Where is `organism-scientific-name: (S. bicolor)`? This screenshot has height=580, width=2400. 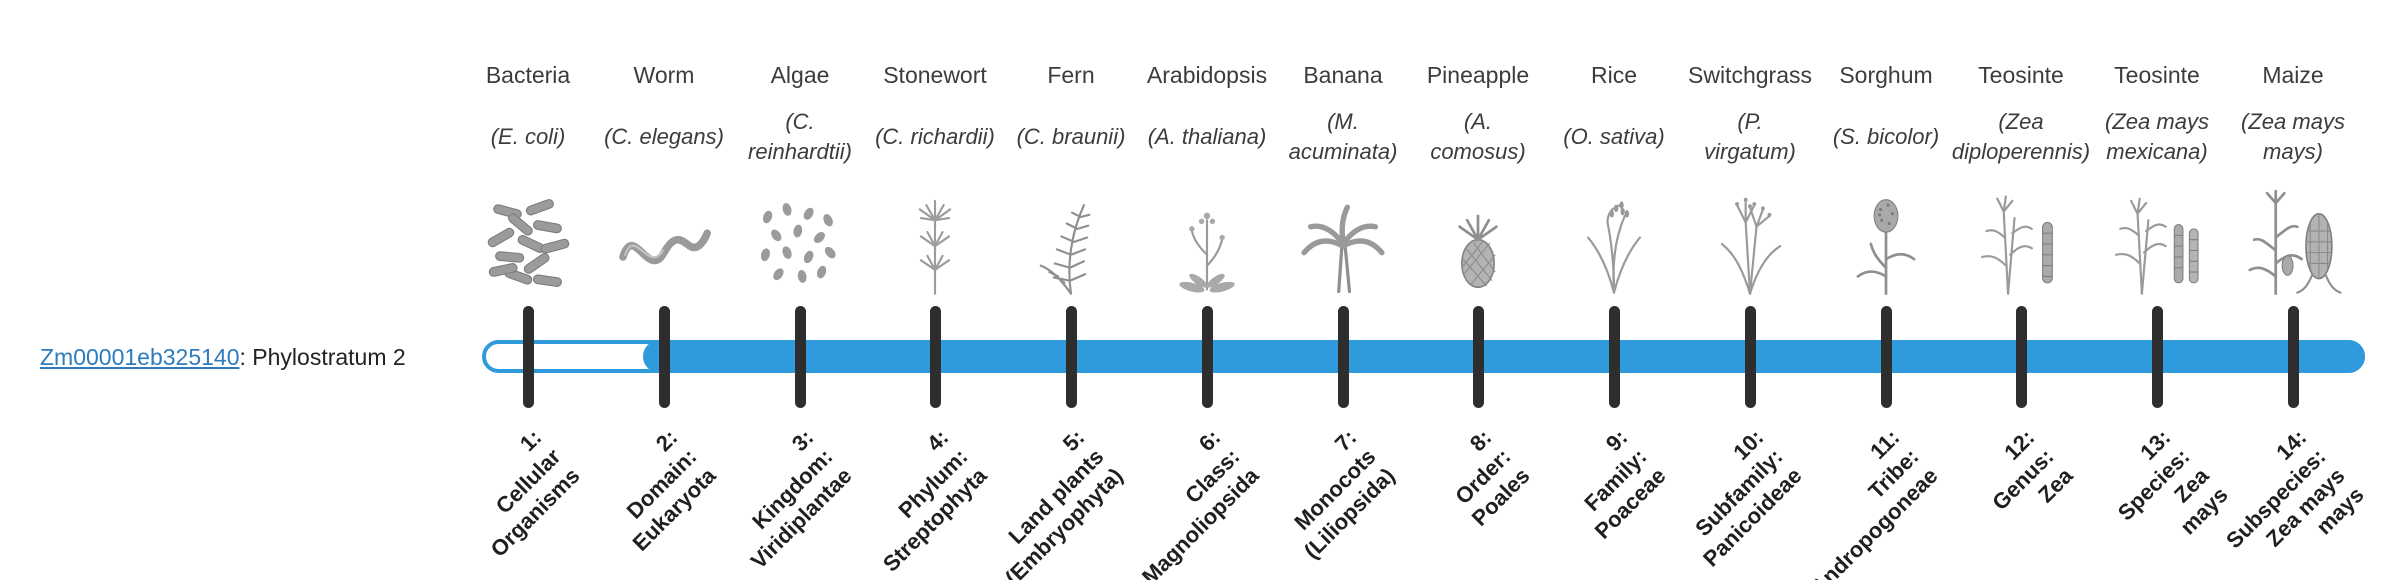 organism-scientific-name: (S. bicolor) is located at coordinates (1886, 136).